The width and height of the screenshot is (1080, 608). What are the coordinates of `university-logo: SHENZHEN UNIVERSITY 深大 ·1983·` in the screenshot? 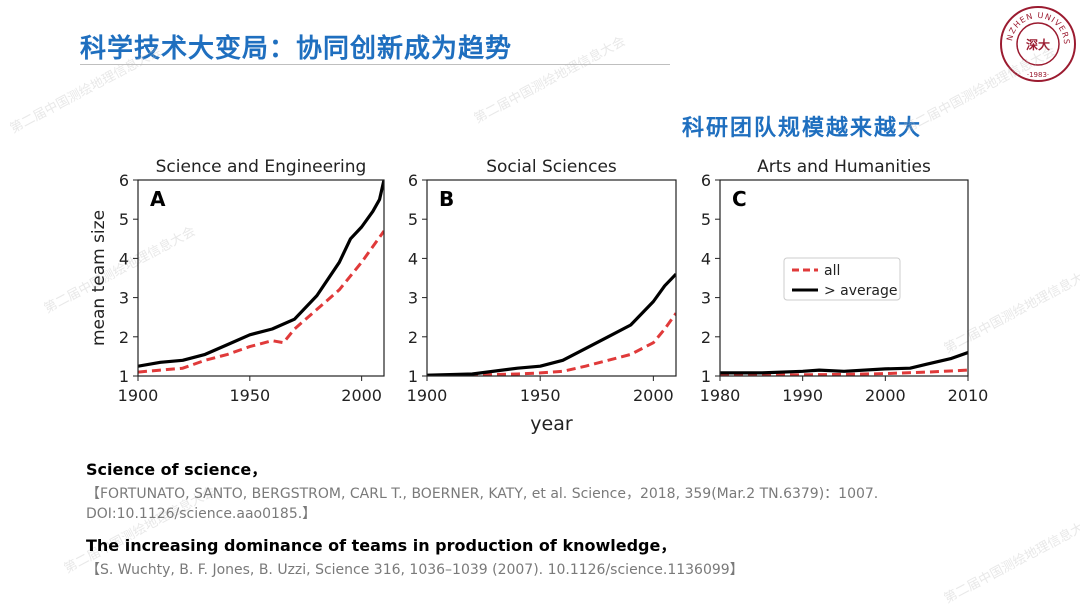 It's located at (1036, 42).